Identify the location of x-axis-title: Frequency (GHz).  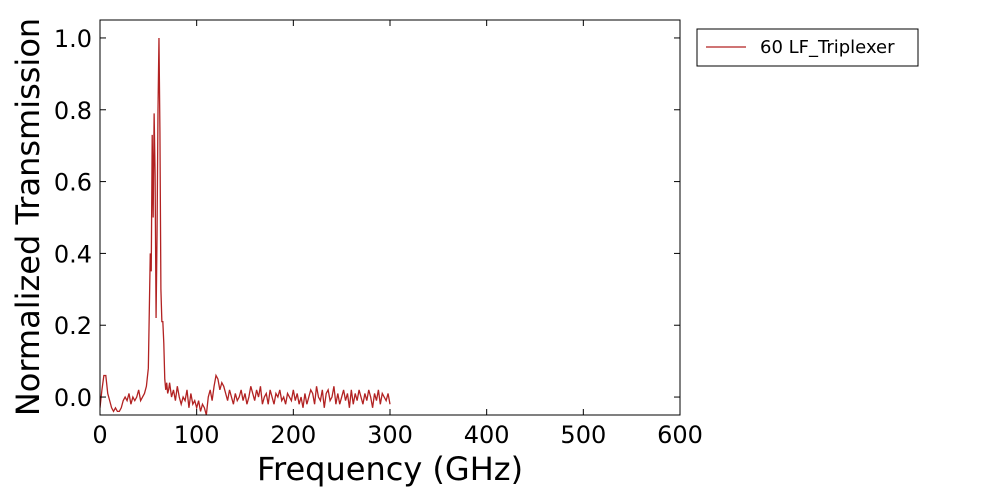
(390, 469).